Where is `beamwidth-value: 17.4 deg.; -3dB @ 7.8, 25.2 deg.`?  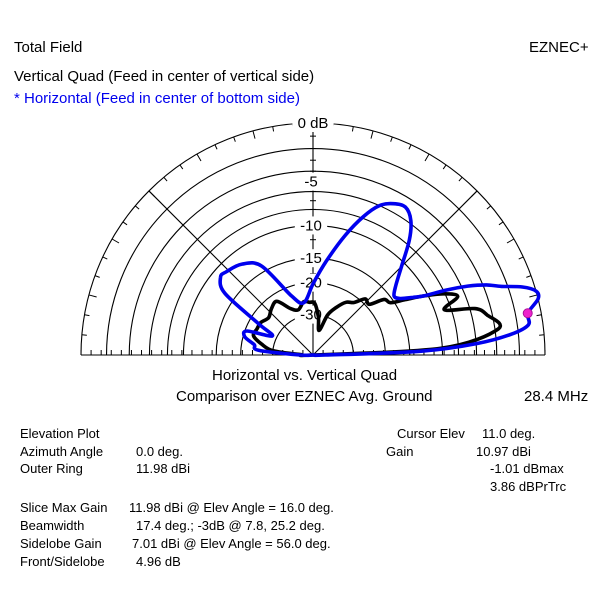
beamwidth-value: 17.4 deg.; -3dB @ 7.8, 25.2 deg. is located at coordinates (230, 525).